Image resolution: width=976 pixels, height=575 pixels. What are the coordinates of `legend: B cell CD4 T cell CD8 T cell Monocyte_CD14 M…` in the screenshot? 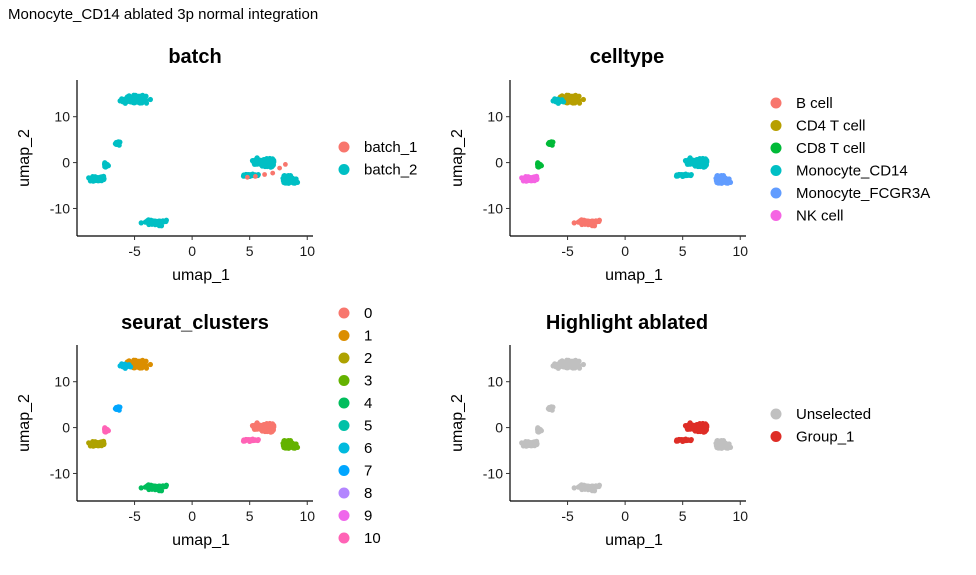 It's located at (850, 160).